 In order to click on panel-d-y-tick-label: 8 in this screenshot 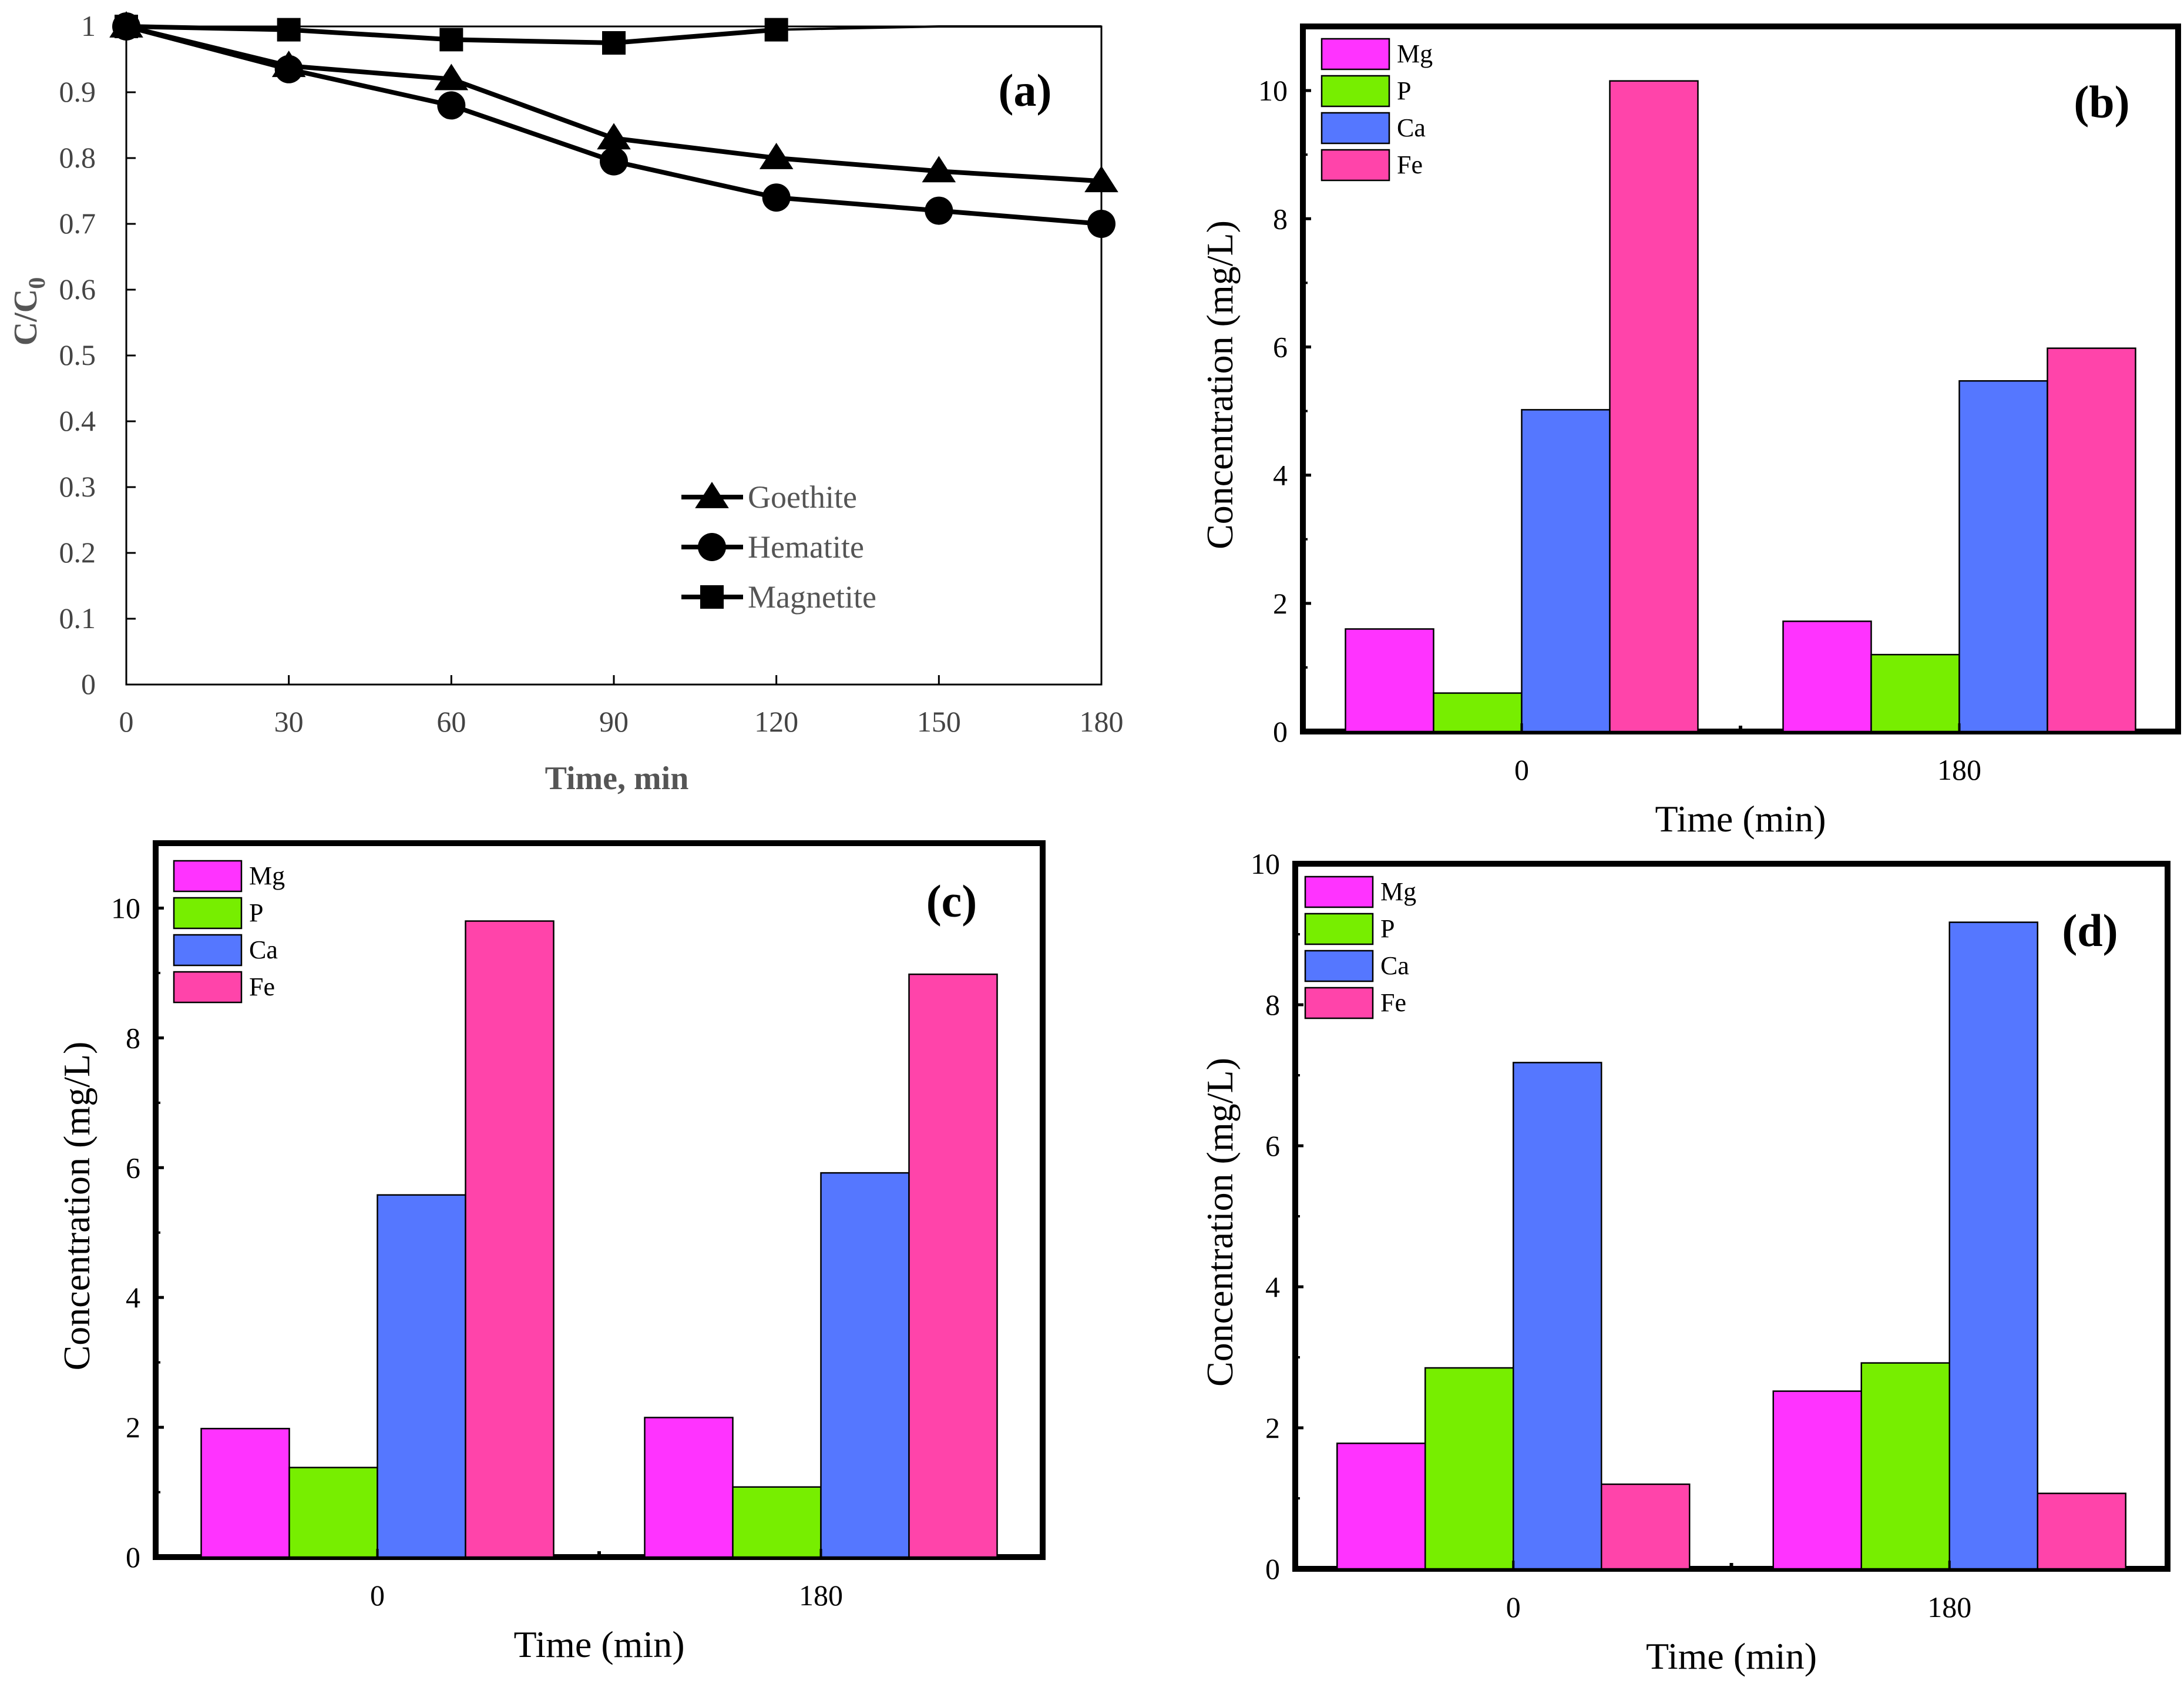, I will do `click(1272, 1004)`.